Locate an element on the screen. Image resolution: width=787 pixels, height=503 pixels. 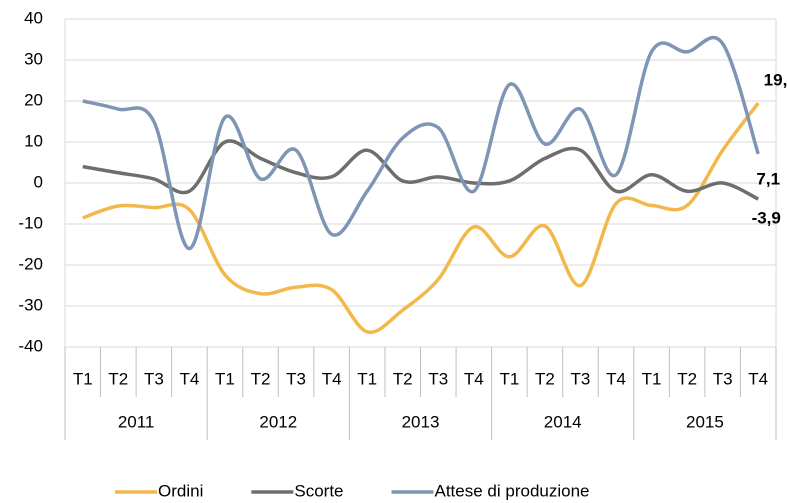
legend-label: Ordini is located at coordinates (180, 490).